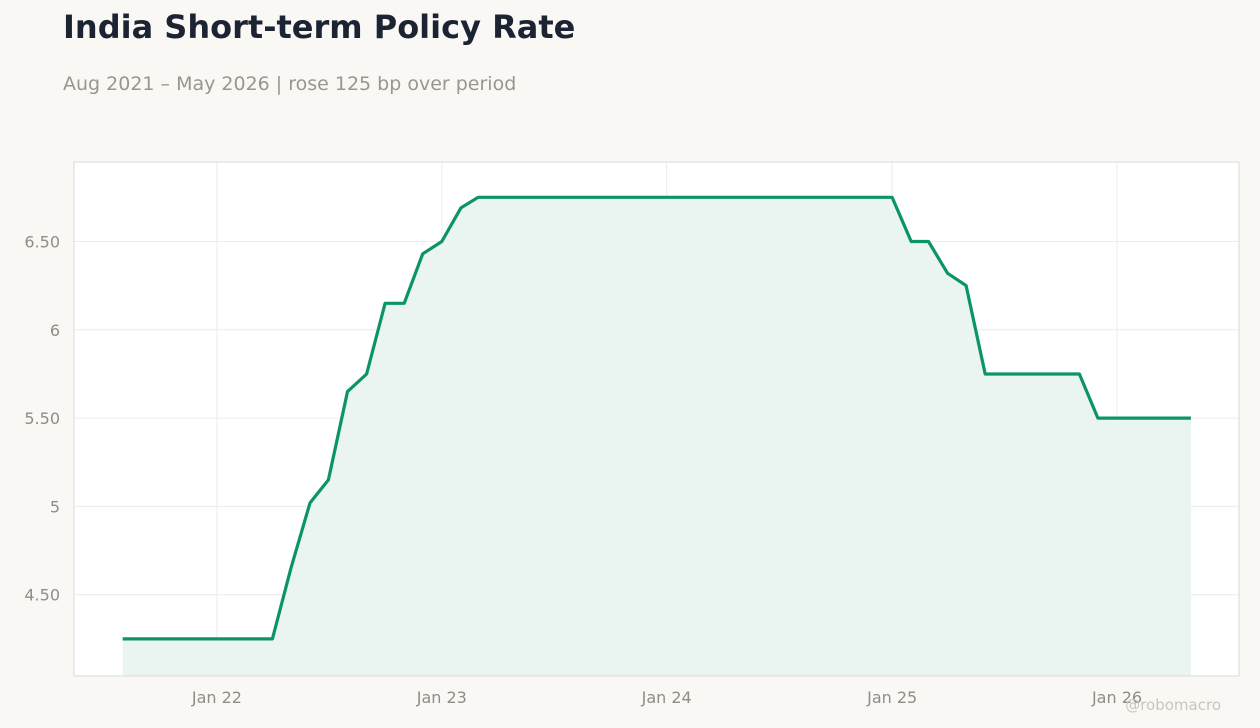 The width and height of the screenshot is (1260, 728). What do you see at coordinates (441, 697) in the screenshot?
I see `x-tick-label: Jan 23` at bounding box center [441, 697].